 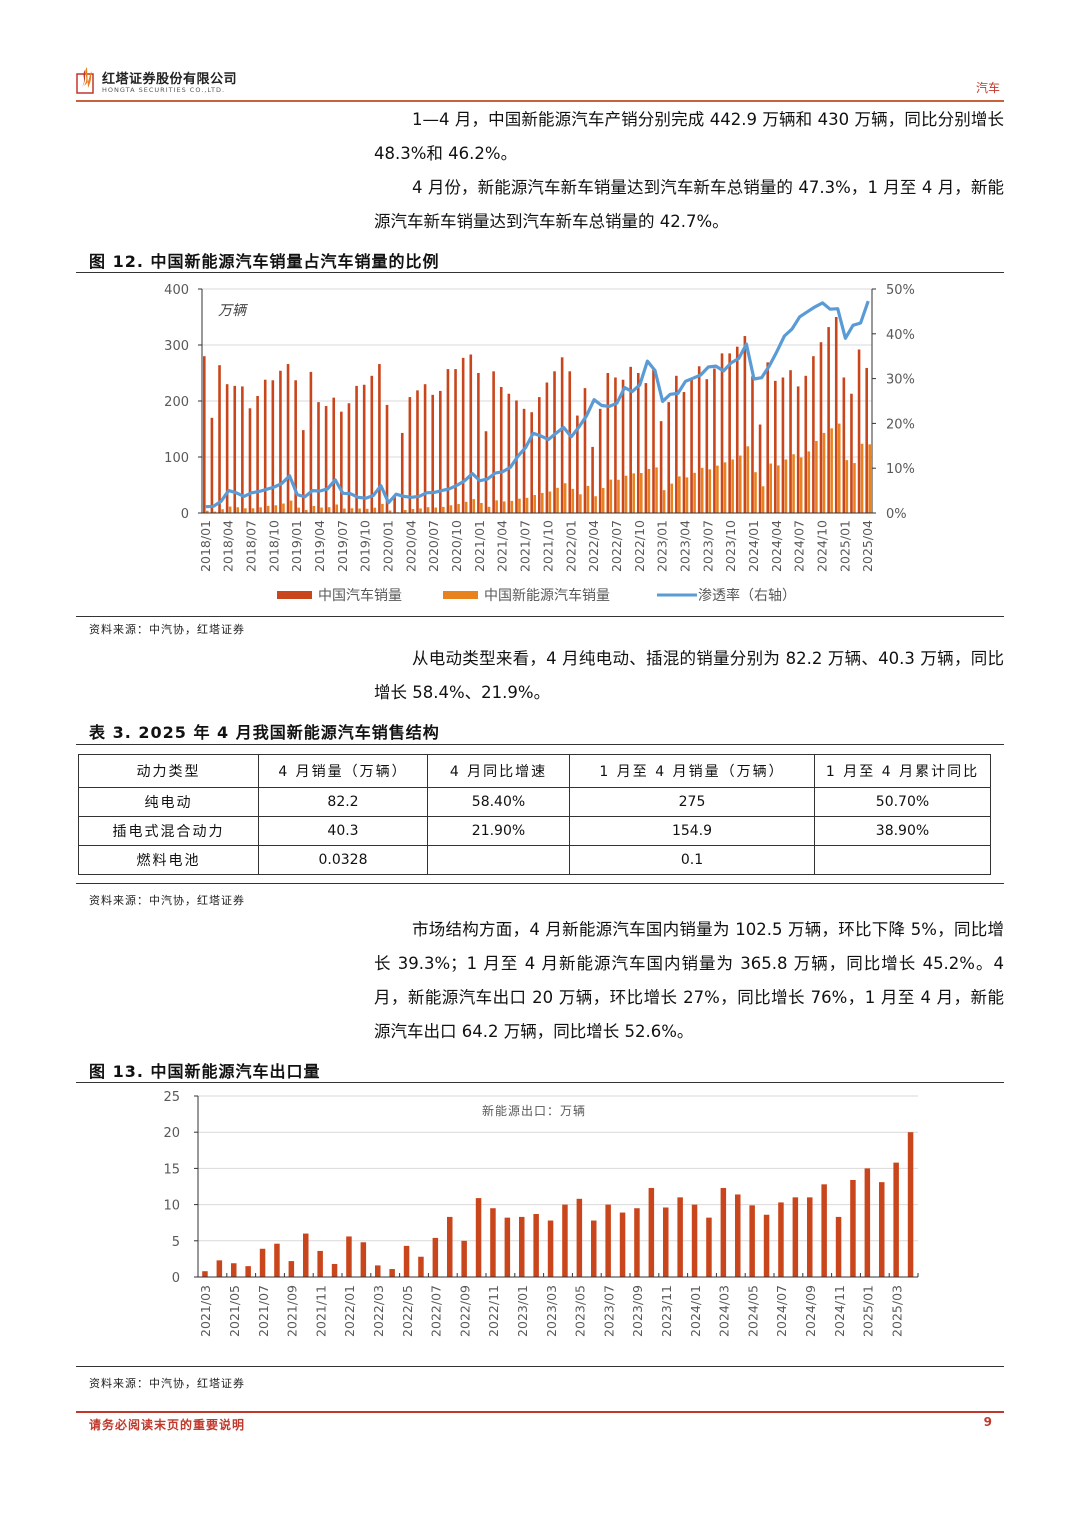 I want to click on x-tick-label: 2023/11, so click(x=666, y=1311).